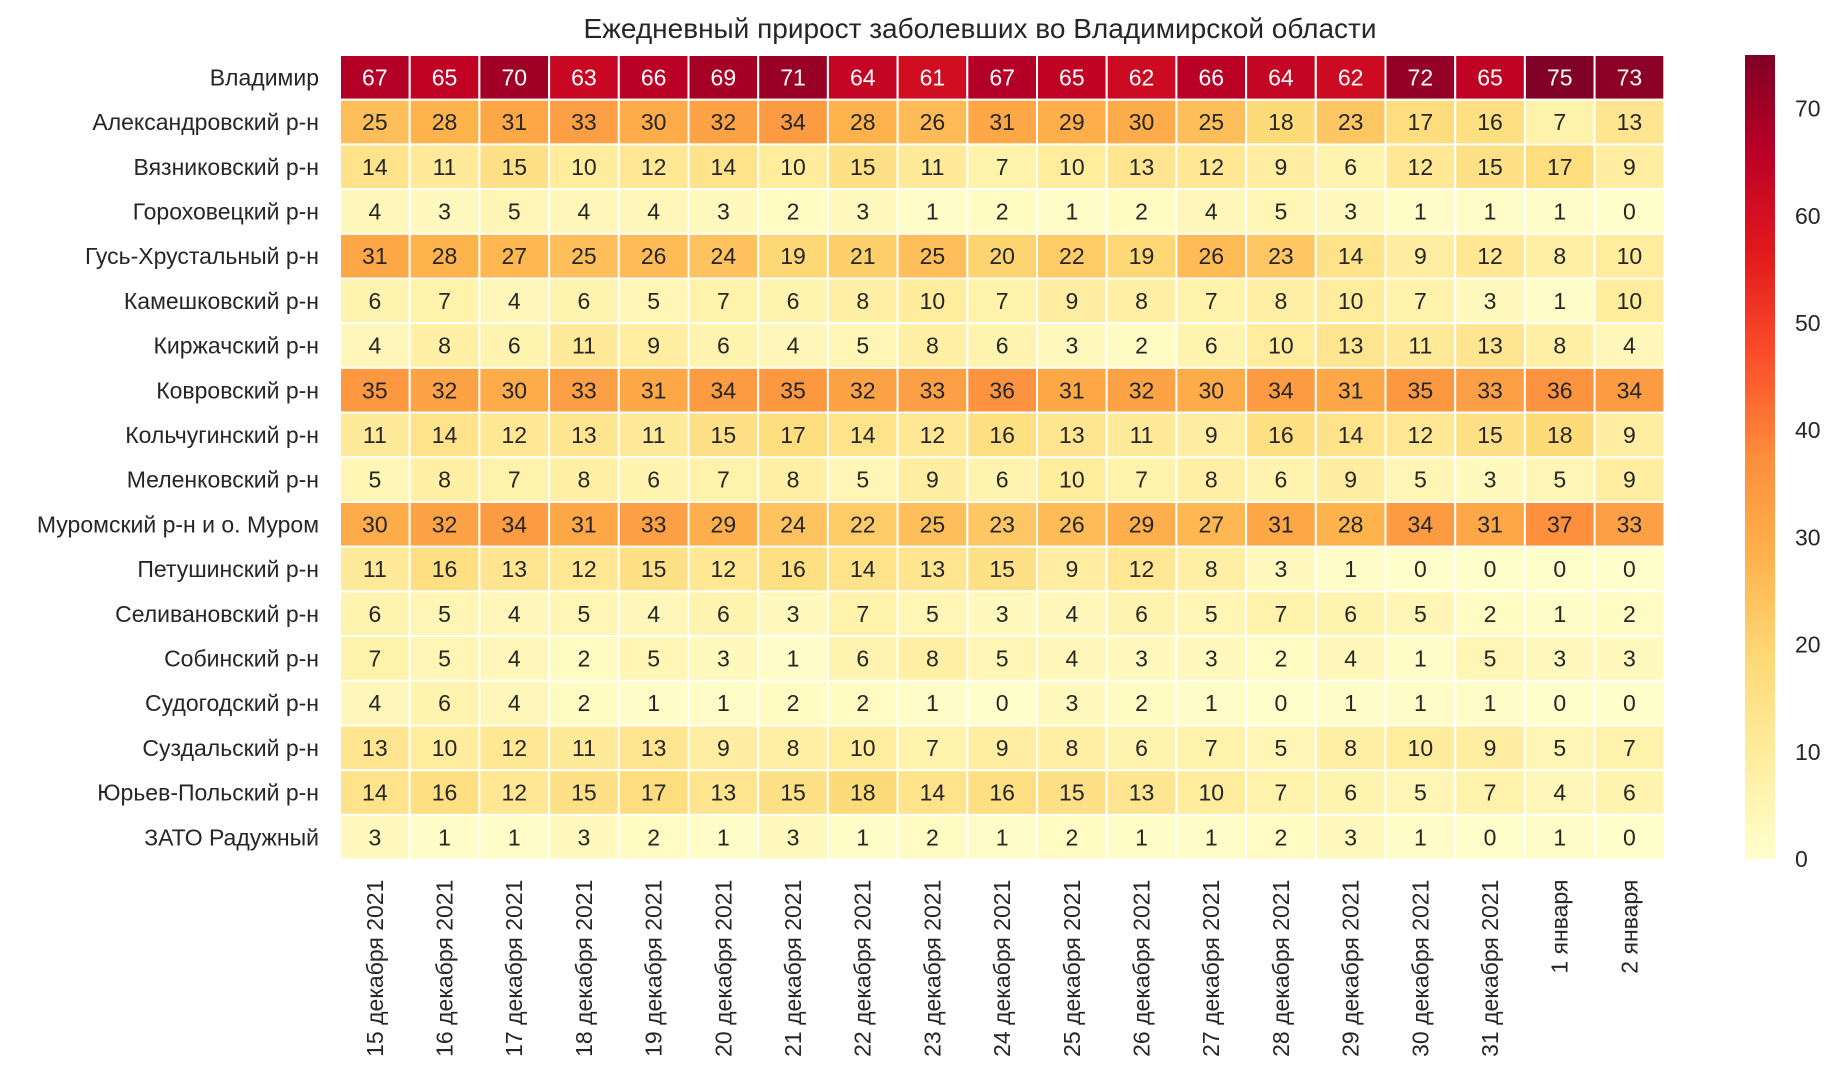  What do you see at coordinates (1211, 968) in the screenshot?
I see `column-label: 27 декабря 2021` at bounding box center [1211, 968].